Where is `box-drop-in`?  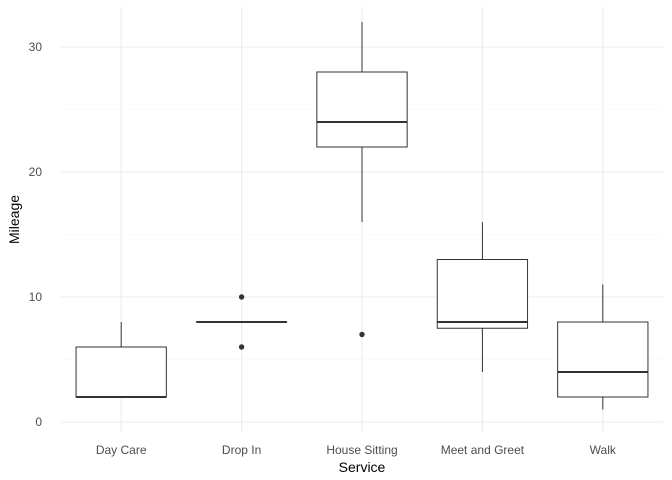
box-drop-in is located at coordinates (241, 322).